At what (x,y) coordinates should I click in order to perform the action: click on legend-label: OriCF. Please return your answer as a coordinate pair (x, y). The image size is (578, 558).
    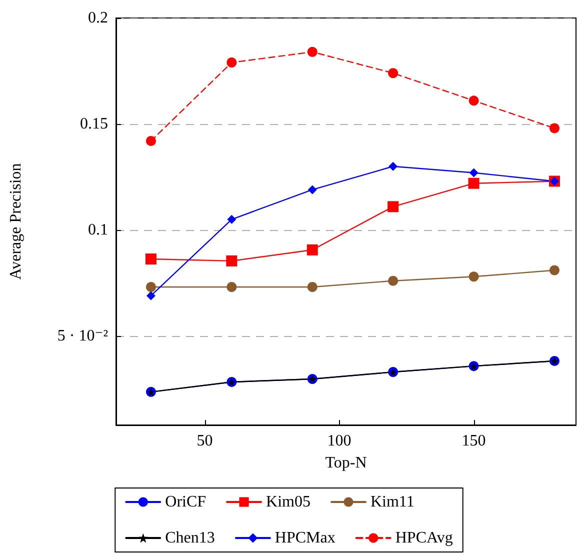
    Looking at the image, I should click on (185, 502).